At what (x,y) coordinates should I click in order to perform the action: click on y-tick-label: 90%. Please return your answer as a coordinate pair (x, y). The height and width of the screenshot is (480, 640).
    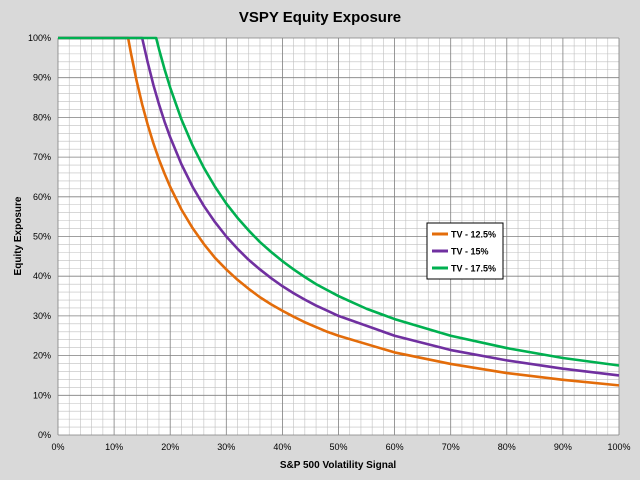
    Looking at the image, I should click on (42, 78).